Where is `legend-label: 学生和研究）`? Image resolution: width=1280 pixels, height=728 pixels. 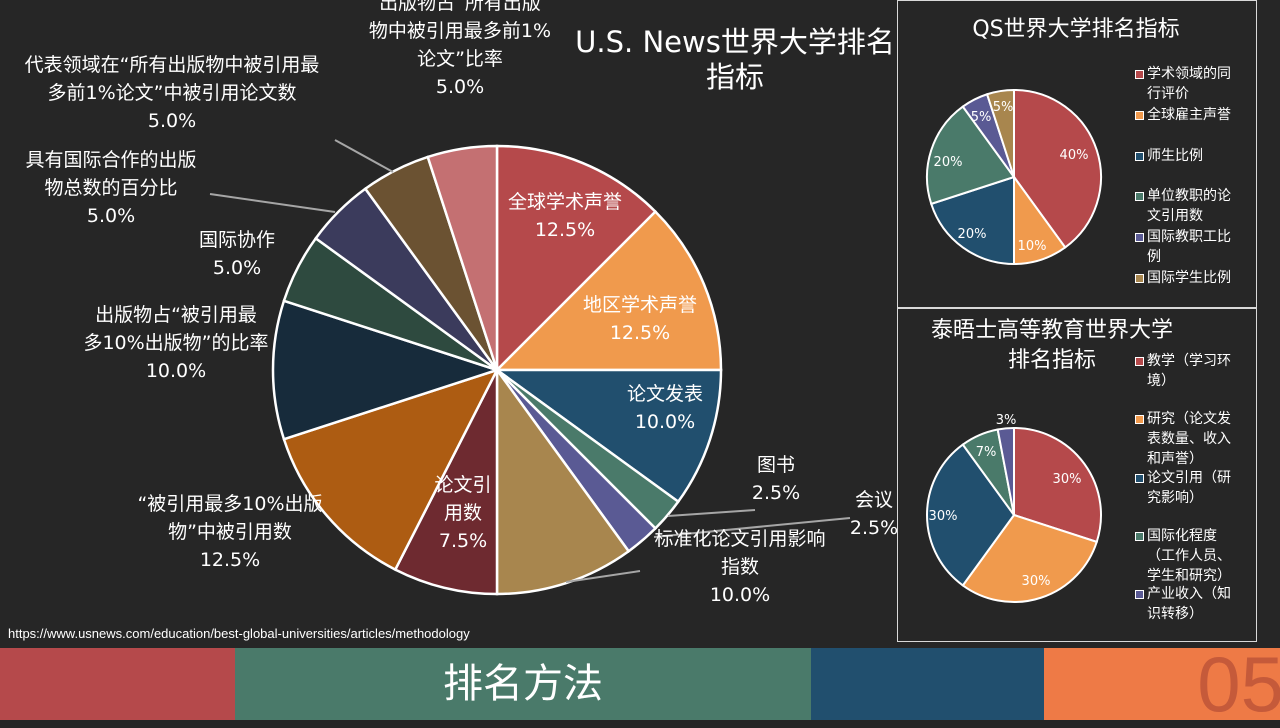 legend-label: 学生和研究） is located at coordinates (1189, 576).